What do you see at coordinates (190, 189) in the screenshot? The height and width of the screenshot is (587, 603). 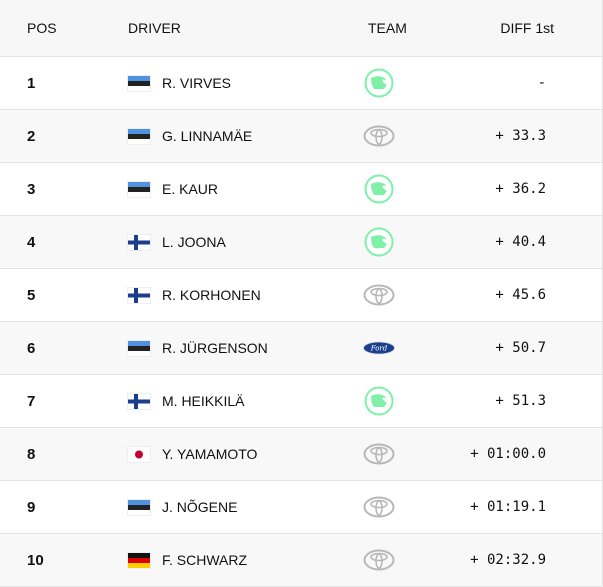 I see `driver-name: E. KAUR` at bounding box center [190, 189].